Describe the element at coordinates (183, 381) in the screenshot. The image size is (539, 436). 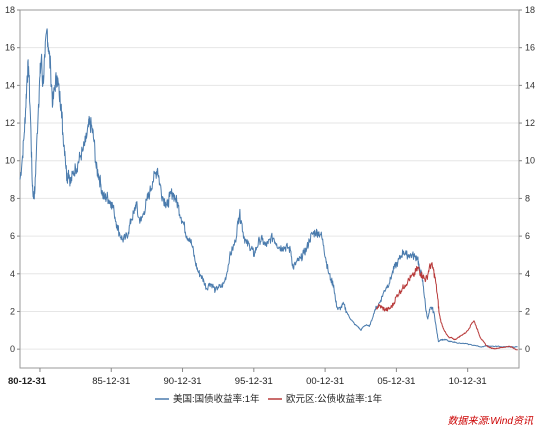
I see `x-tick-label: 90-12-31` at that location.